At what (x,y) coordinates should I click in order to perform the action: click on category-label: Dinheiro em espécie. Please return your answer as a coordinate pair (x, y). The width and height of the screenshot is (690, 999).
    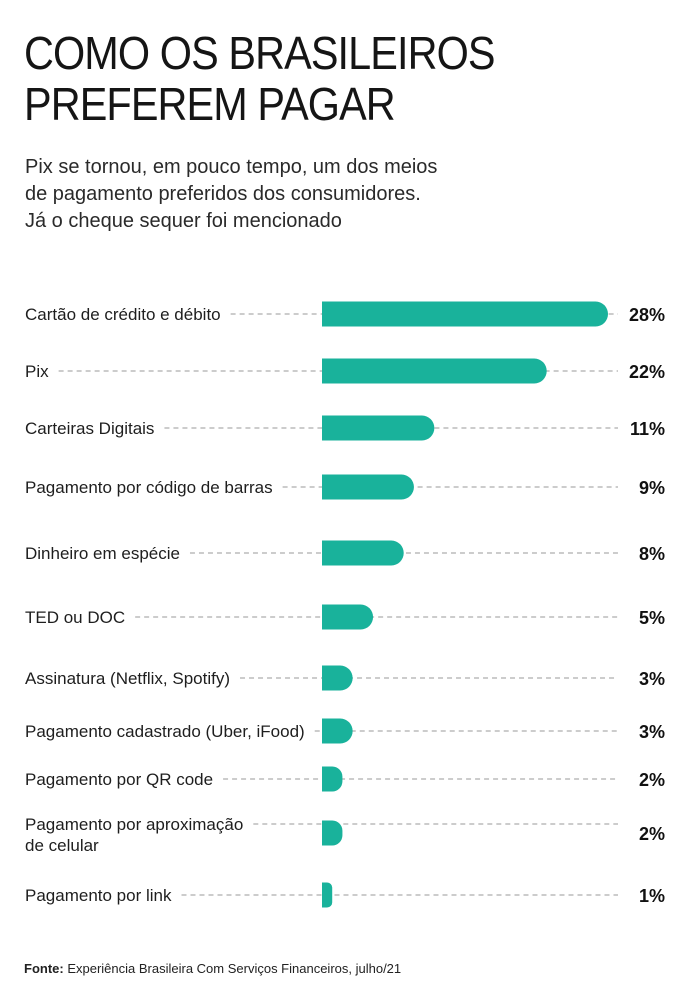
    Looking at the image, I should click on (102, 553).